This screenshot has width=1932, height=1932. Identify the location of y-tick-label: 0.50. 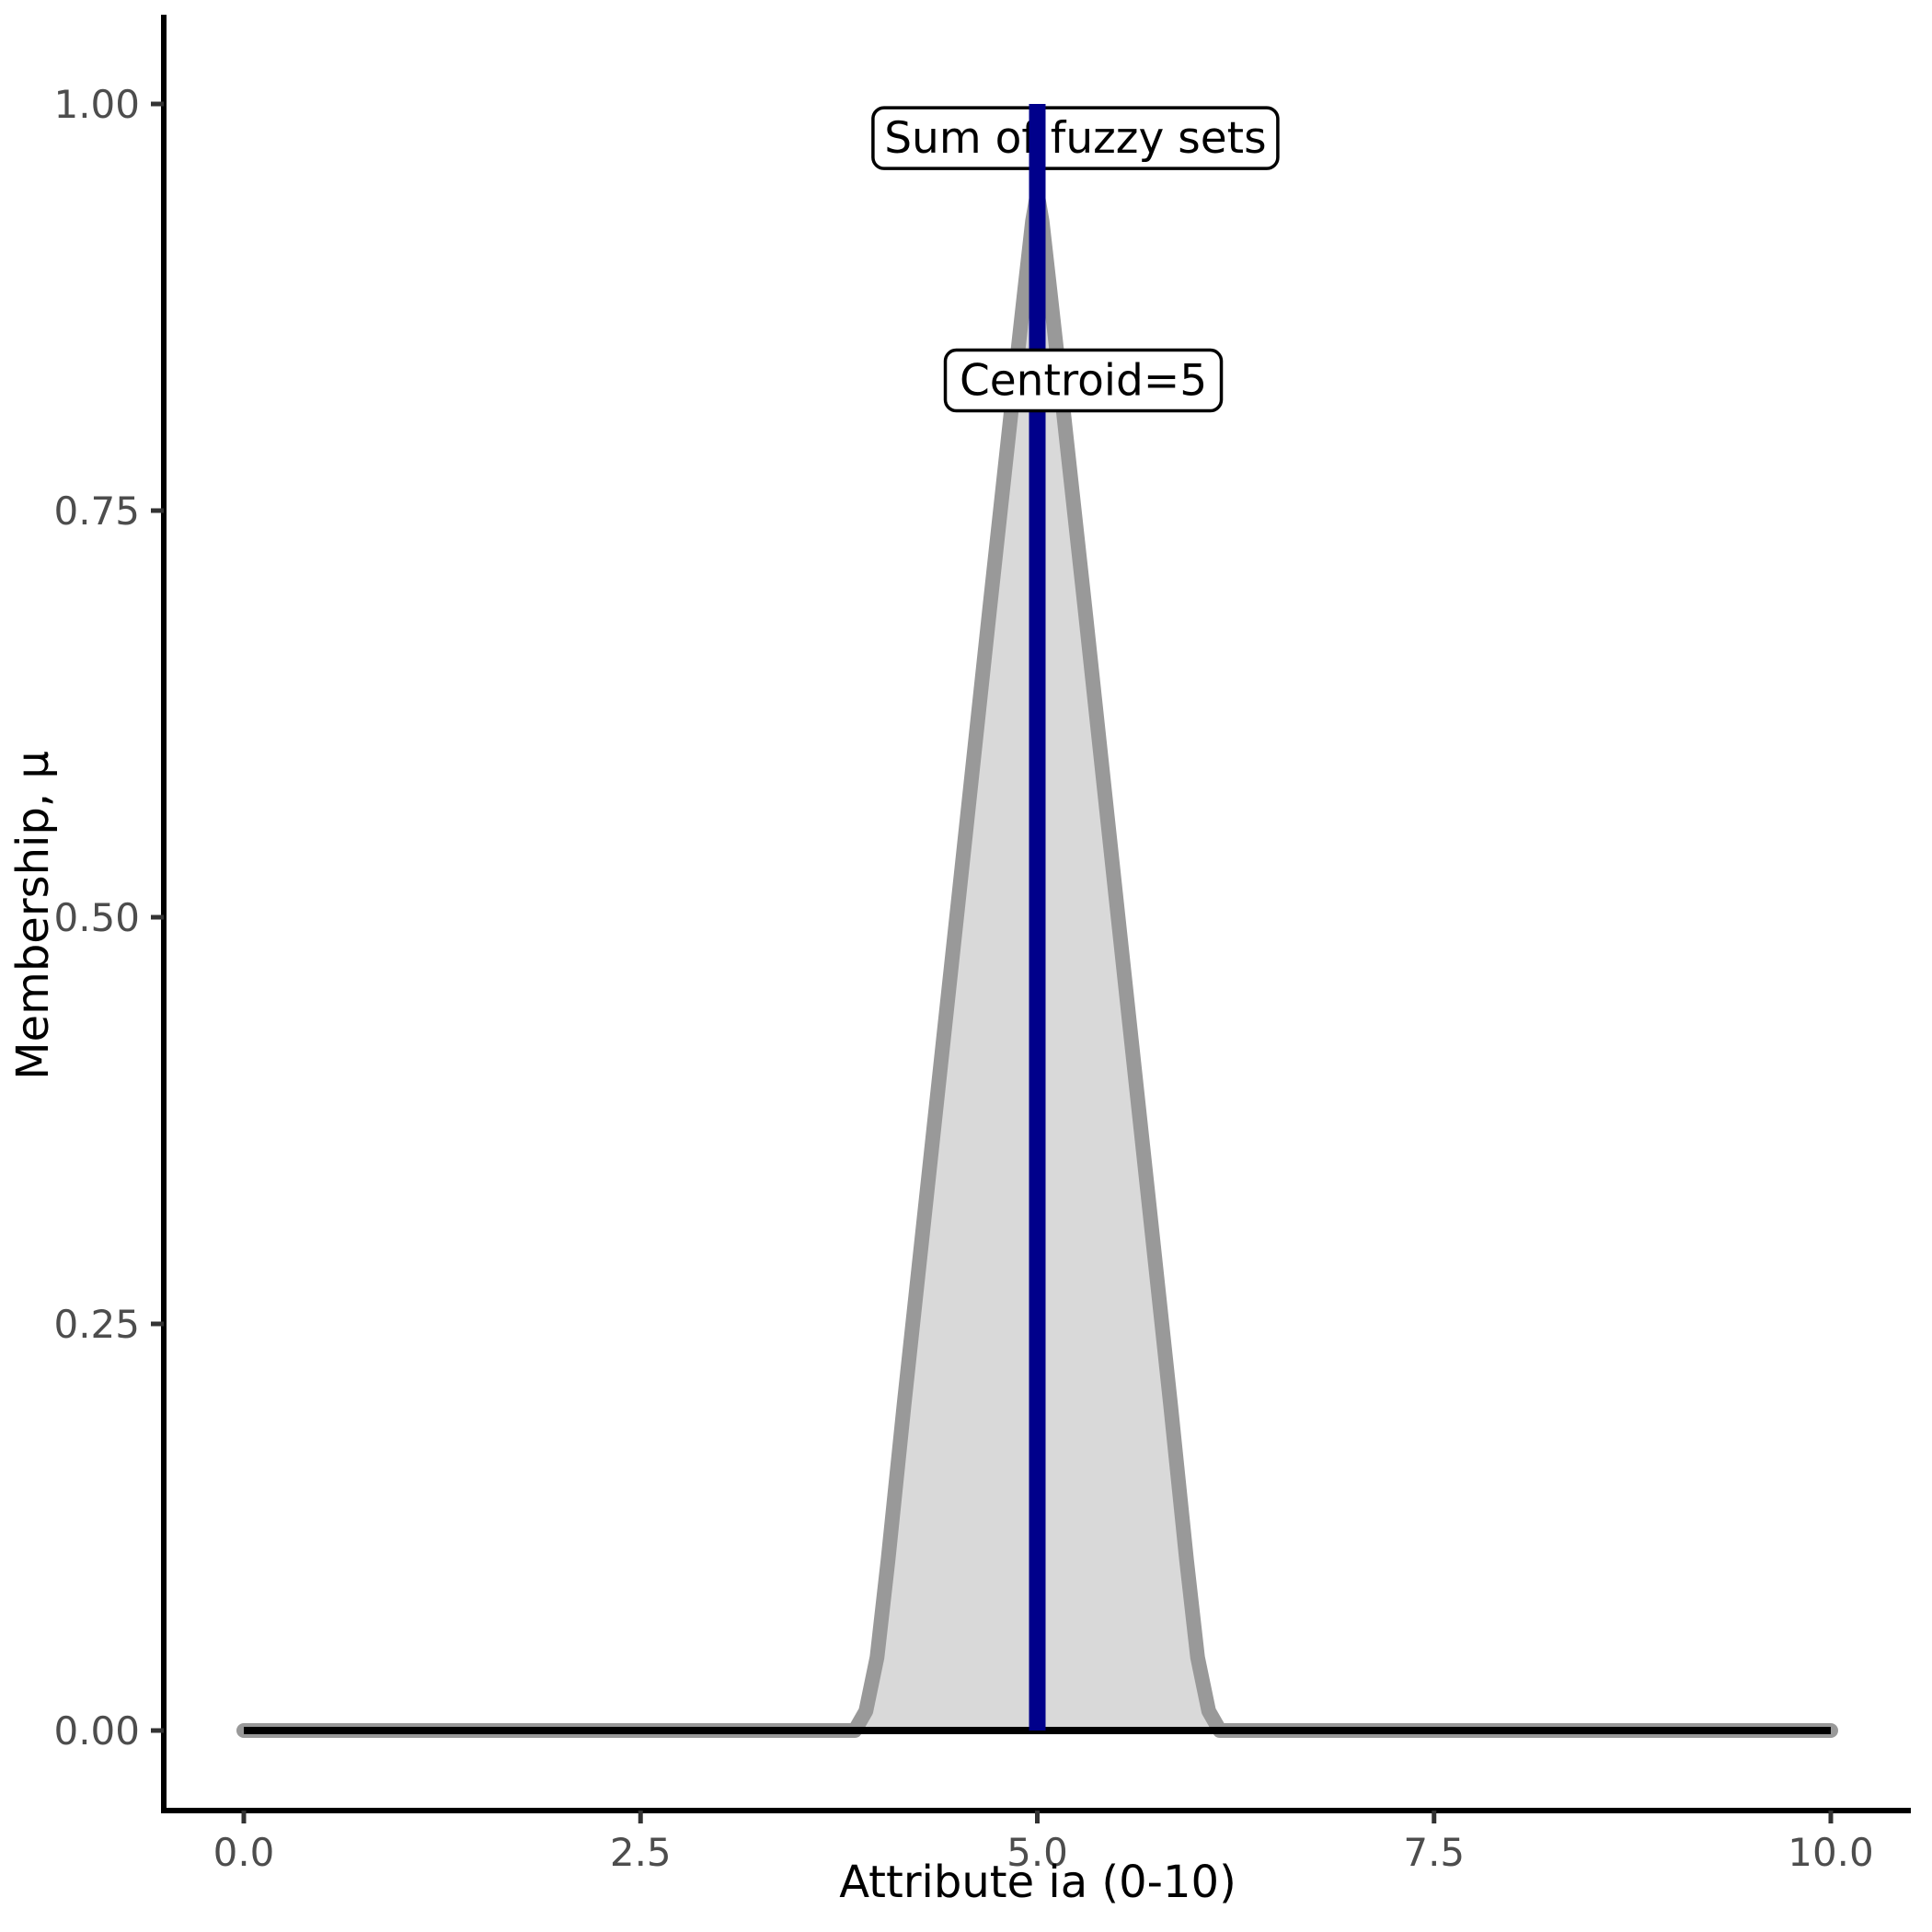
(96, 917).